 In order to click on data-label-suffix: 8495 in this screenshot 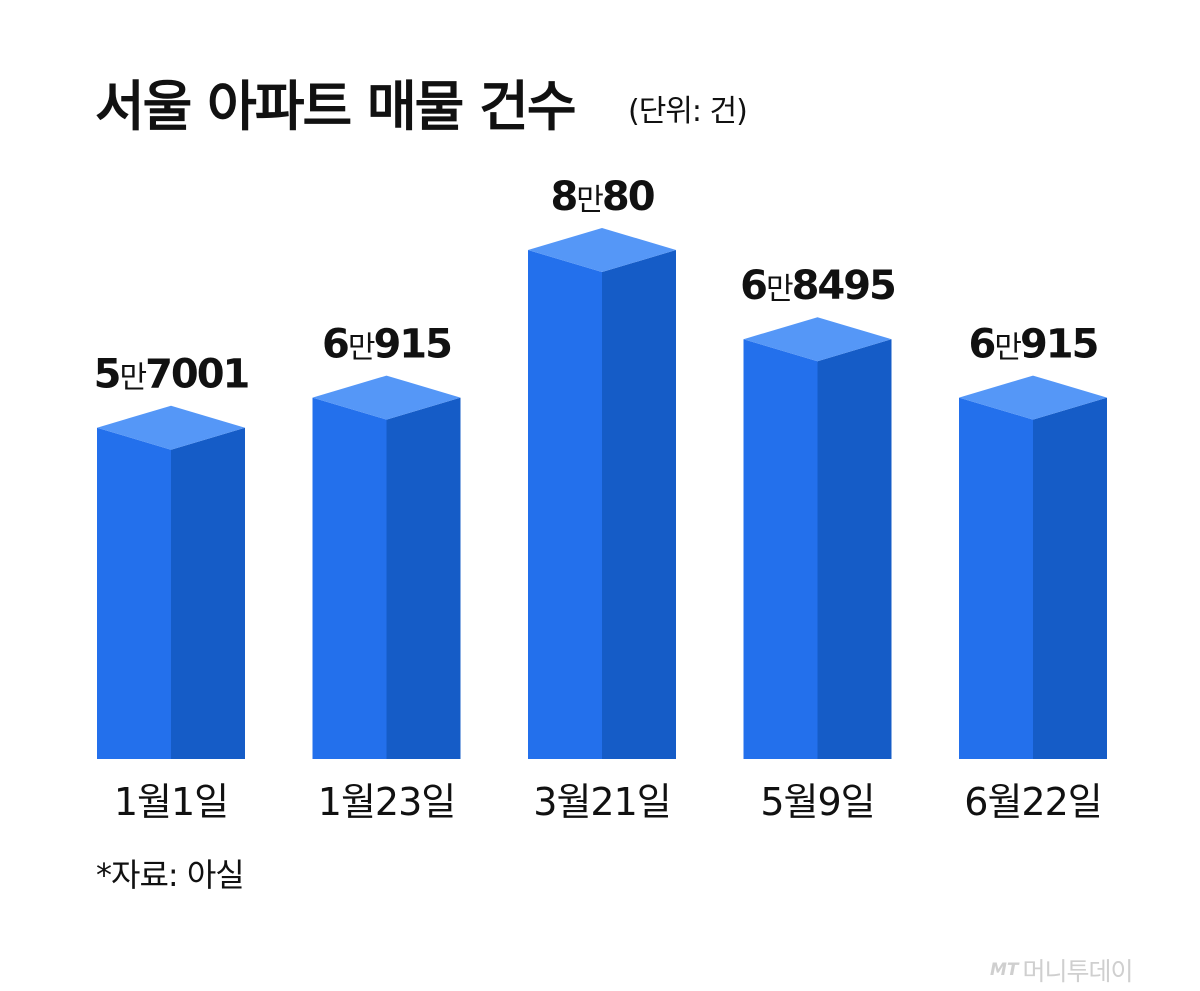, I will do `click(843, 286)`.